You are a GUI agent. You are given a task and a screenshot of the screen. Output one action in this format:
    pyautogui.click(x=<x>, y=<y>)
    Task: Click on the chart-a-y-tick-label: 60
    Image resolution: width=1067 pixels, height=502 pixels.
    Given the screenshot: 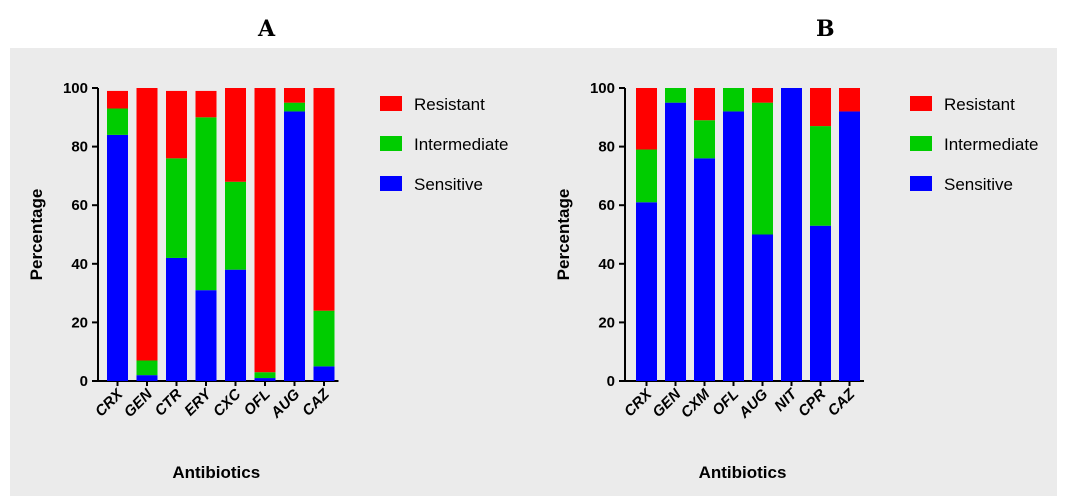 What is the action you would take?
    pyautogui.click(x=79, y=205)
    